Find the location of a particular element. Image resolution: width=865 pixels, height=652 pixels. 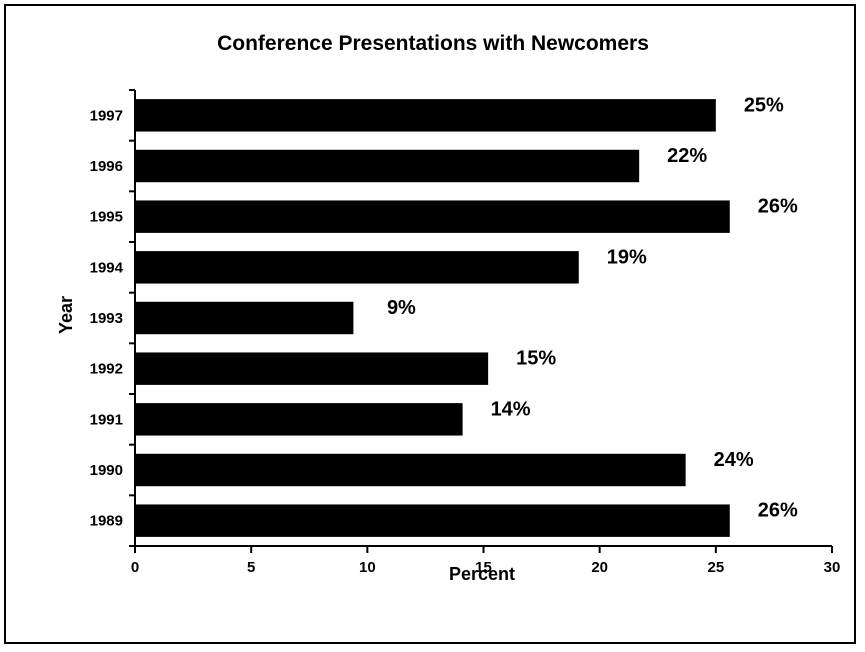

data-label: 9% is located at coordinates (401, 308).